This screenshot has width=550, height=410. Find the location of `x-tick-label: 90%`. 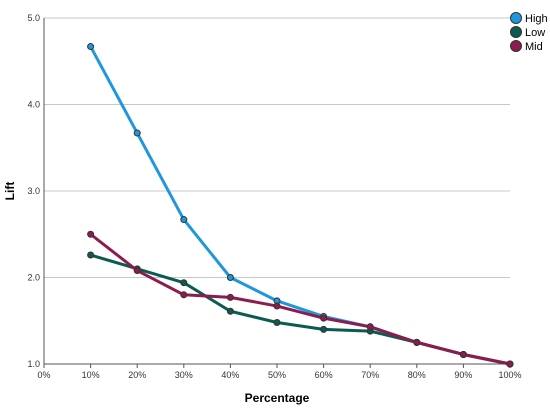

x-tick-label: 90% is located at coordinates (463, 375).